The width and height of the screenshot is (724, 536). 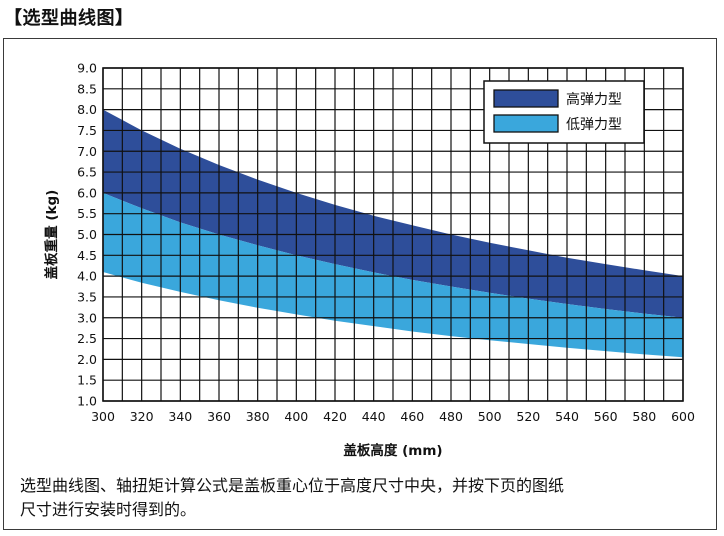 What do you see at coordinates (594, 125) in the screenshot?
I see `legend-label: 低弹力型` at bounding box center [594, 125].